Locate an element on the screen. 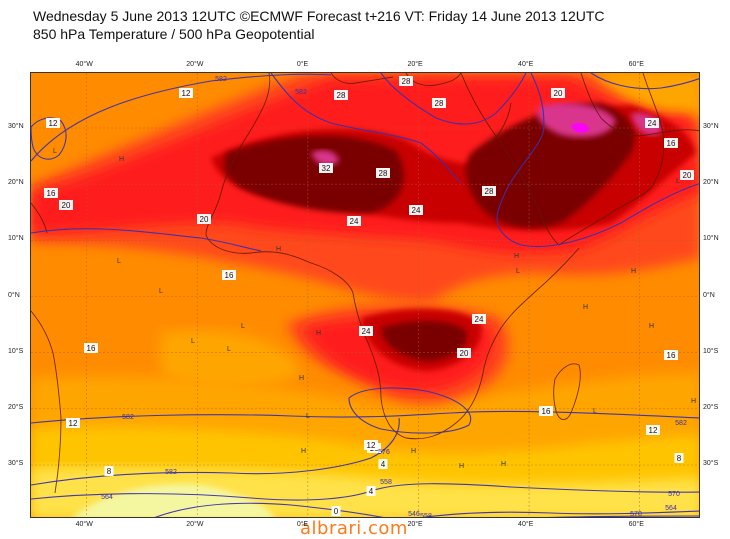  latitude-tick-right: 20°S is located at coordinates (711, 407).